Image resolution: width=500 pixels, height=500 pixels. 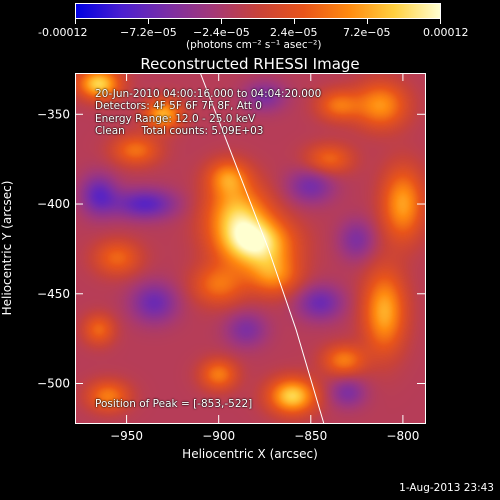 I want to click on x-tick-label: −900, so click(x=218, y=436).